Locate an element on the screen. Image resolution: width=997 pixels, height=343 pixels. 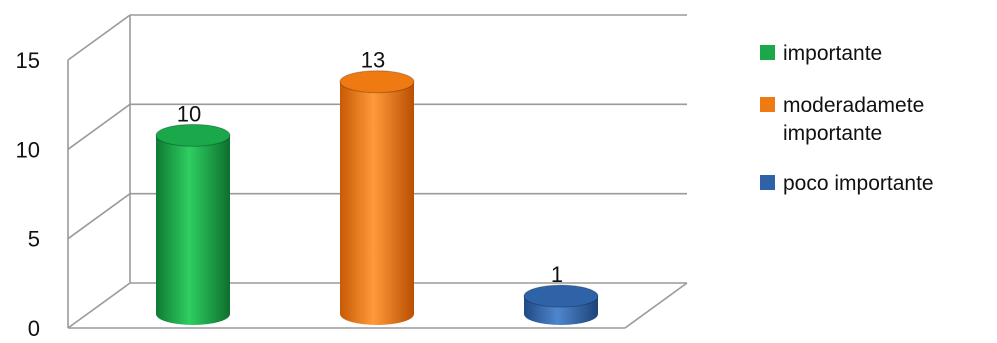
y-tick-label: 10 is located at coordinates (28, 149).